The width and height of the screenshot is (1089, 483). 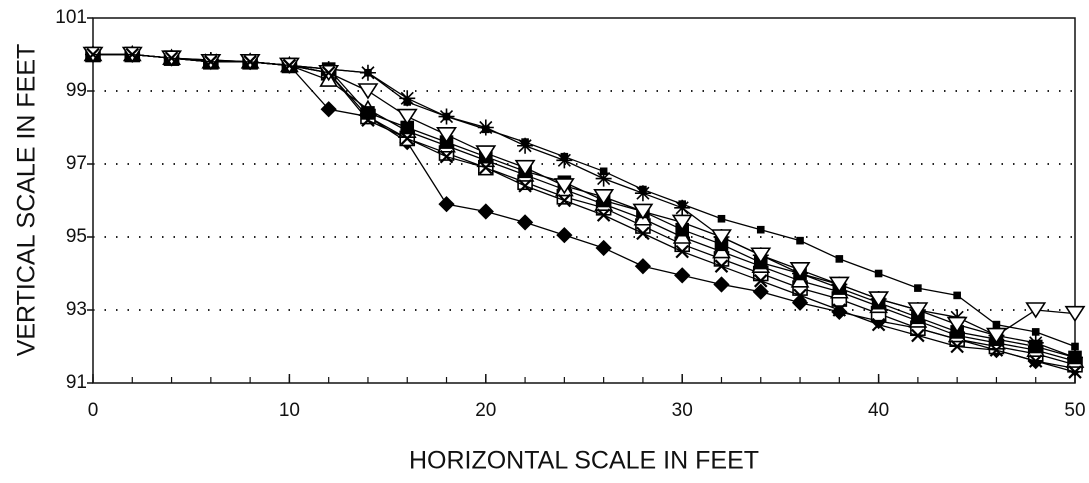 I want to click on y-tick-label: 91, so click(x=76, y=382).